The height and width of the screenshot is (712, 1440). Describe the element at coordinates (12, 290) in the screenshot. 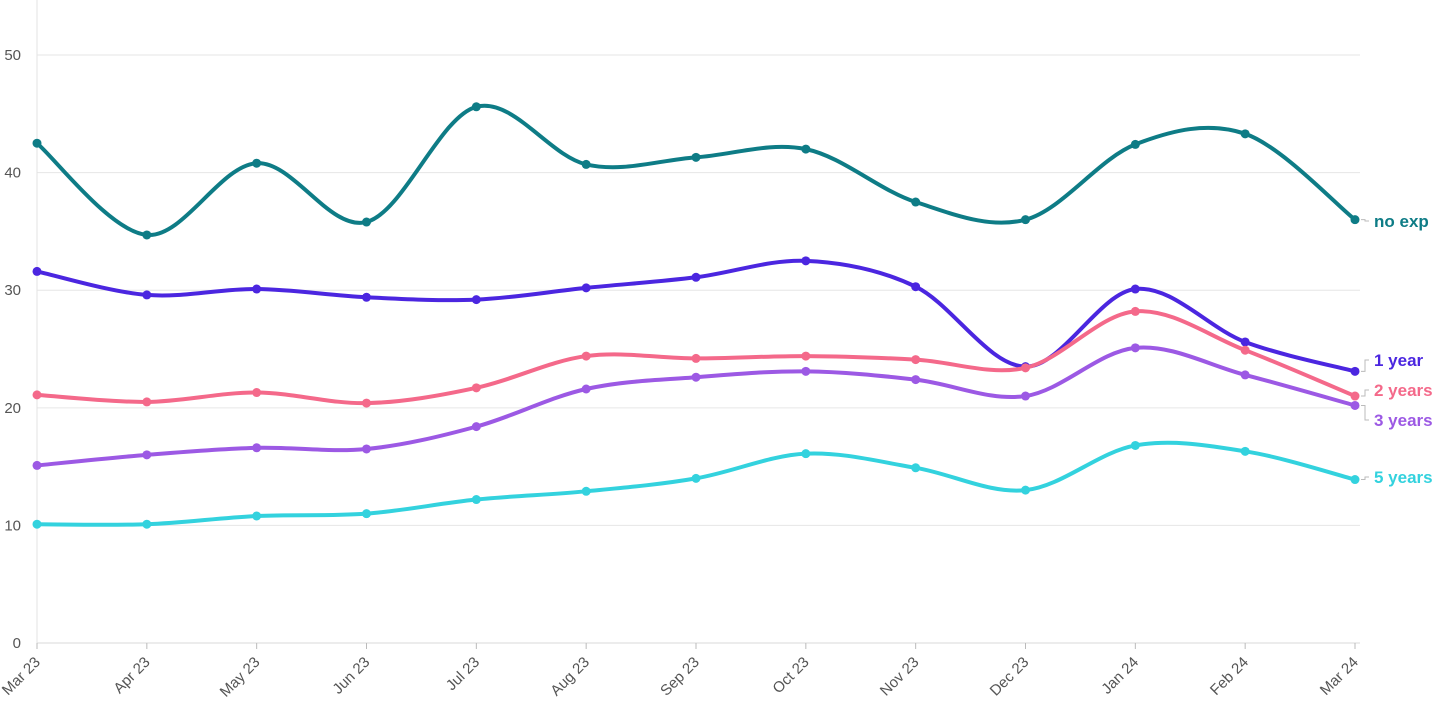

I see `y-tick-label: 30` at that location.